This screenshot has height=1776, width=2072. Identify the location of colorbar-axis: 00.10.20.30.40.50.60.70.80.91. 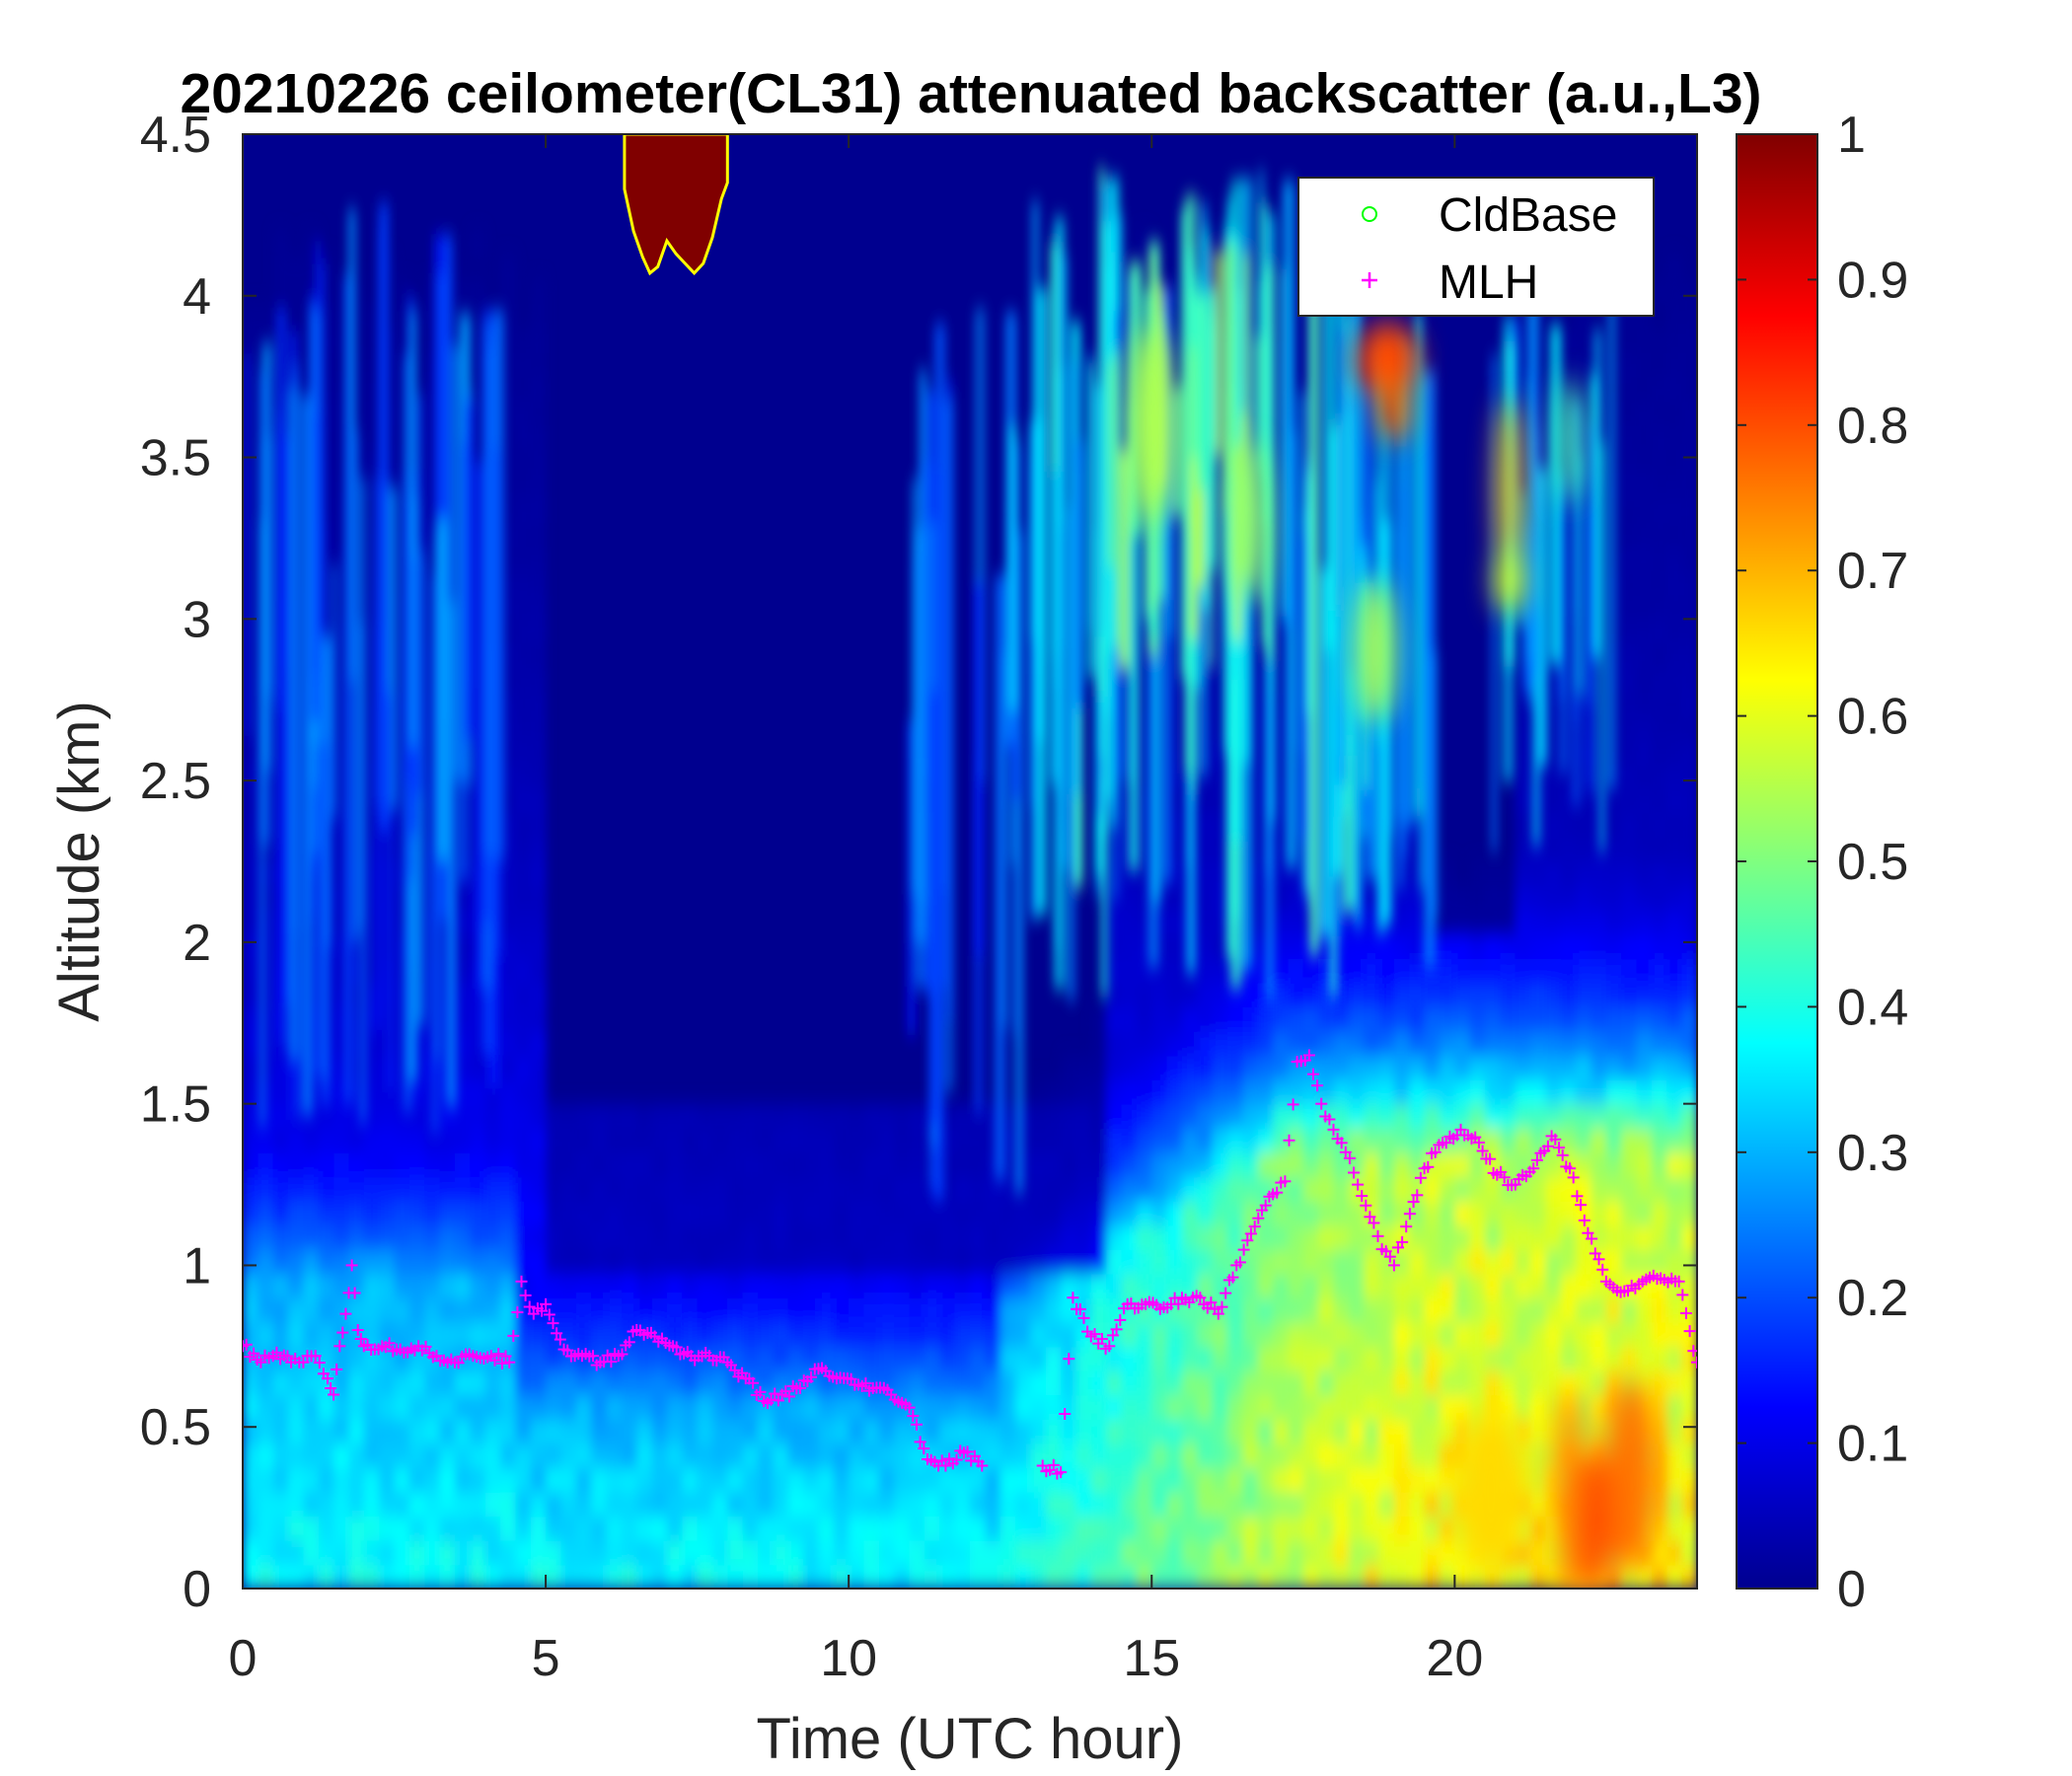
(1823, 863).